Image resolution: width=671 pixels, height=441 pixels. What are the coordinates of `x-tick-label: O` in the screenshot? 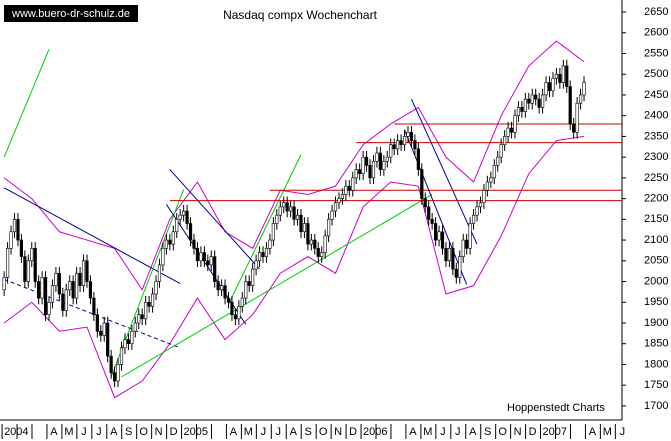 It's located at (143, 432).